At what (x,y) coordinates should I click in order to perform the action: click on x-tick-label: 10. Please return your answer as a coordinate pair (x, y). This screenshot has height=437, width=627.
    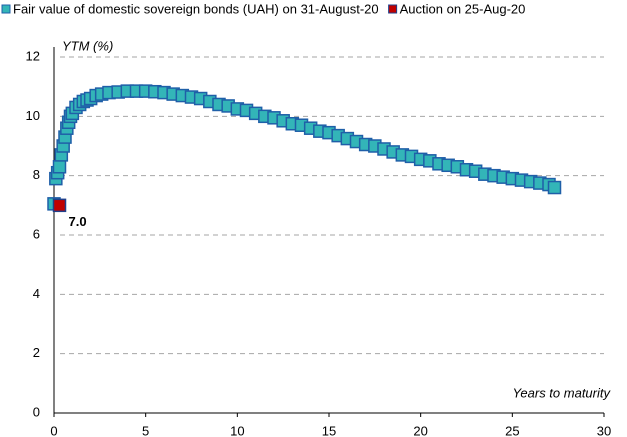
    Looking at the image, I should click on (237, 430).